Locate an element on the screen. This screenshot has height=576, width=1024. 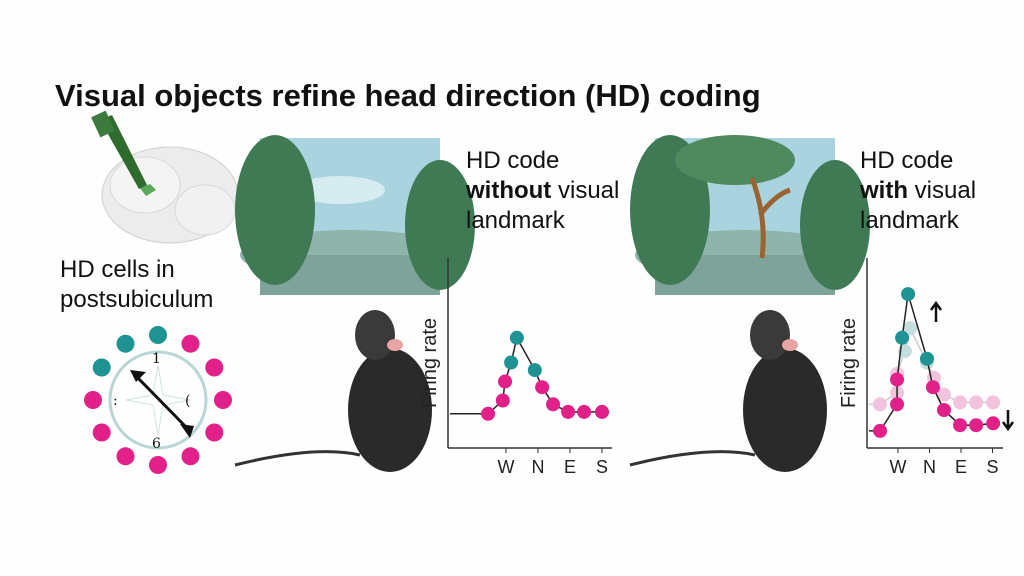
label-line2: without visual is located at coordinates (542, 191).